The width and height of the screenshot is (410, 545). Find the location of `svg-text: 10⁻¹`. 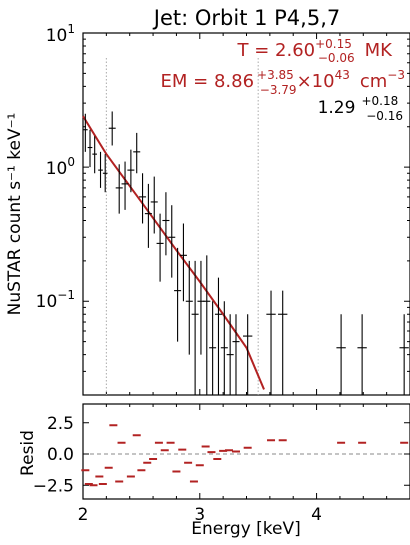

svg-text: 10⁻¹ is located at coordinates (55, 300).